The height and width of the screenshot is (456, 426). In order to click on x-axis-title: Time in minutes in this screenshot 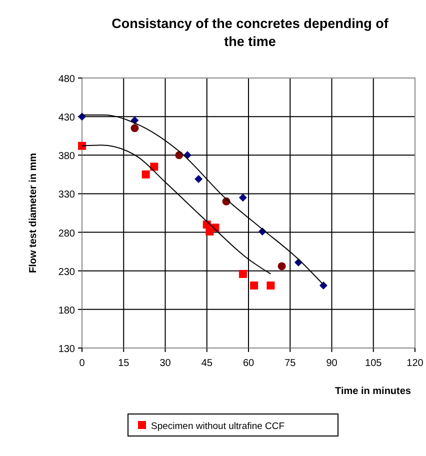, I will do `click(373, 391)`.